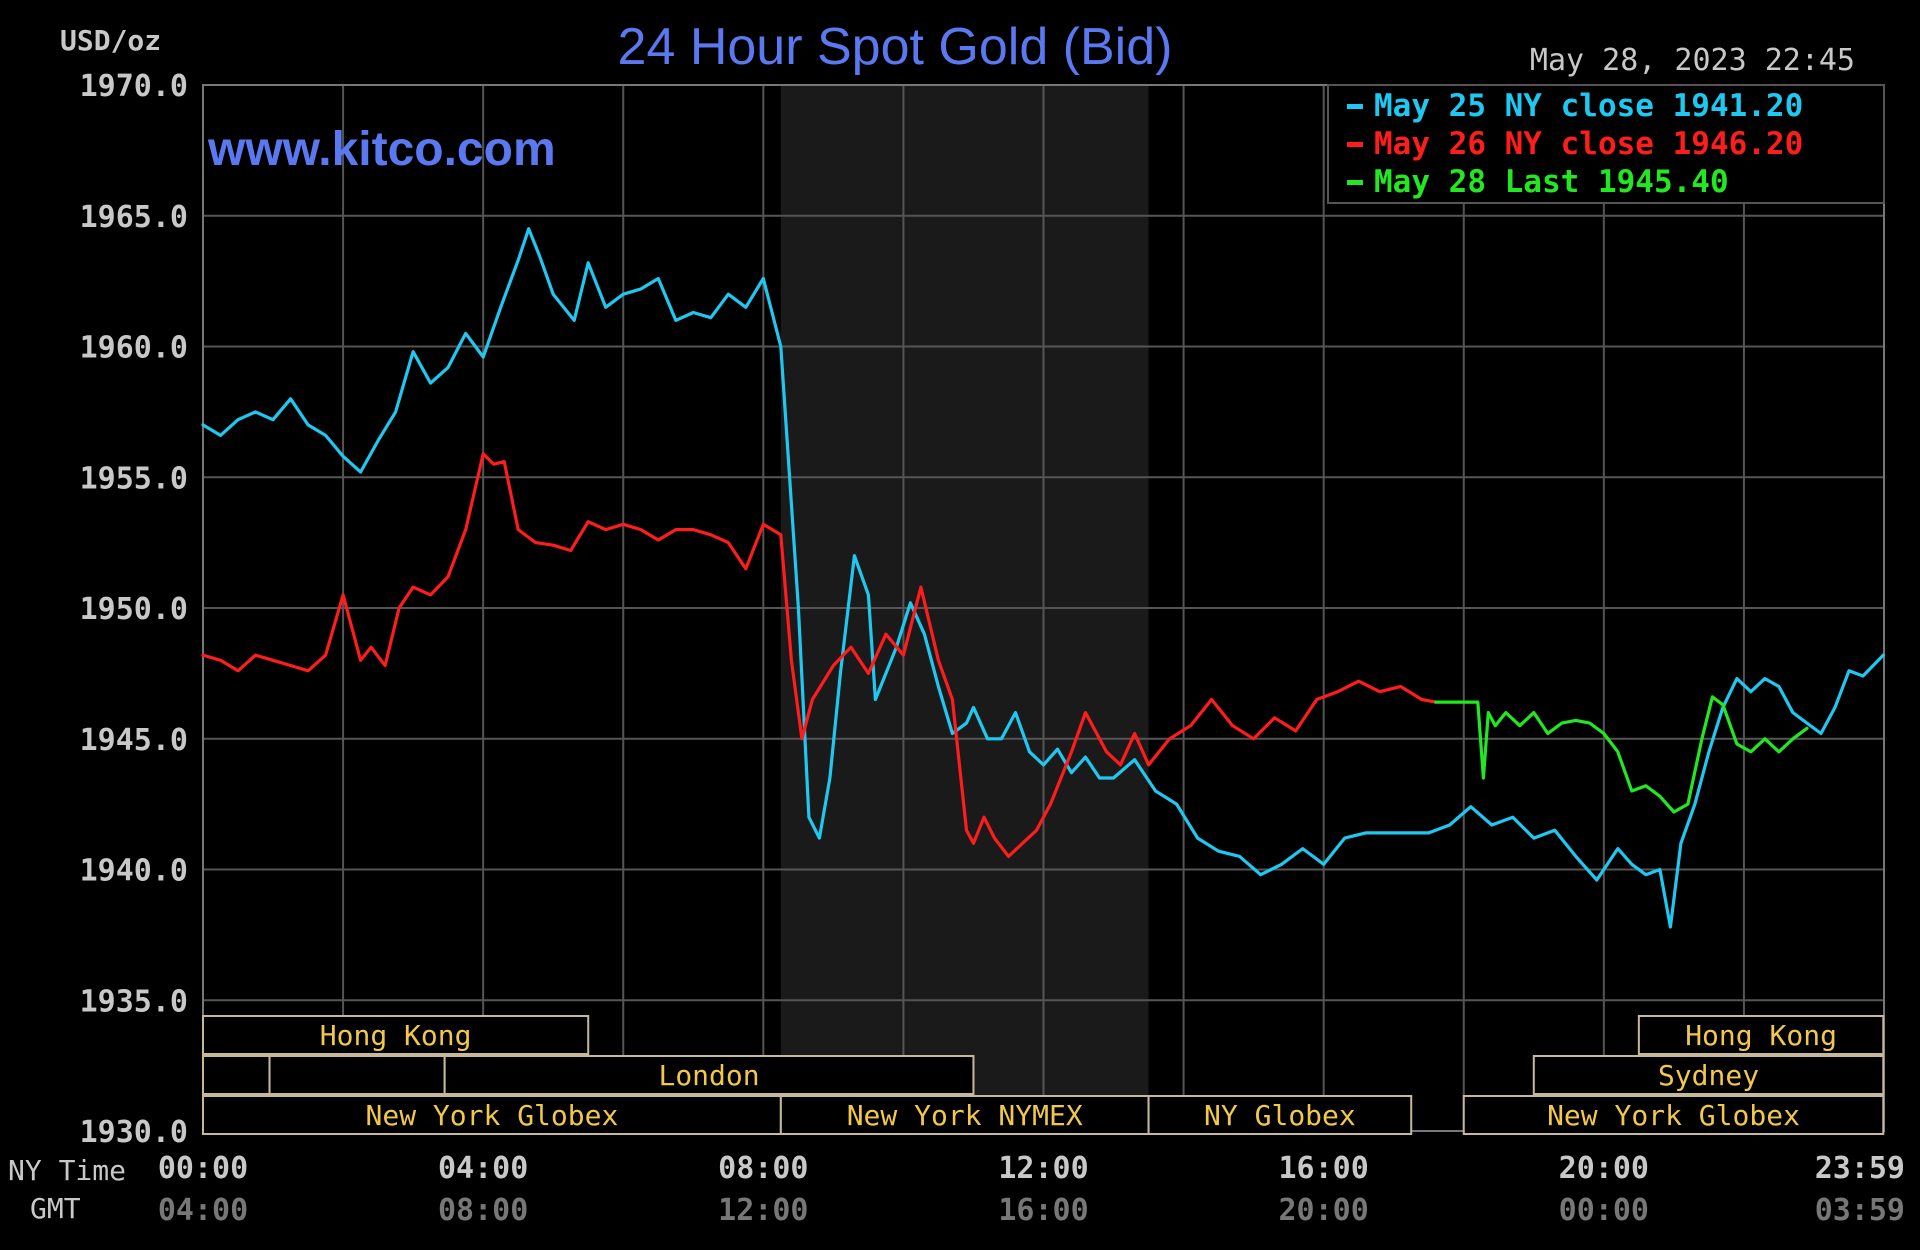  Describe the element at coordinates (134, 478) in the screenshot. I see `y-tick-label: 1955.0` at that location.